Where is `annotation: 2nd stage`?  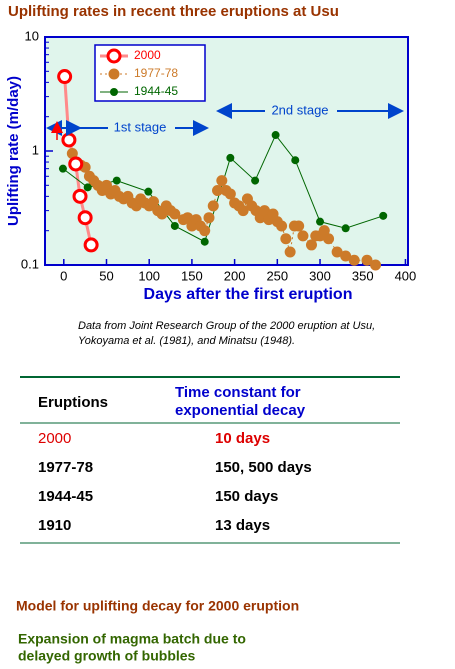
annotation: 2nd stage is located at coordinates (299, 109).